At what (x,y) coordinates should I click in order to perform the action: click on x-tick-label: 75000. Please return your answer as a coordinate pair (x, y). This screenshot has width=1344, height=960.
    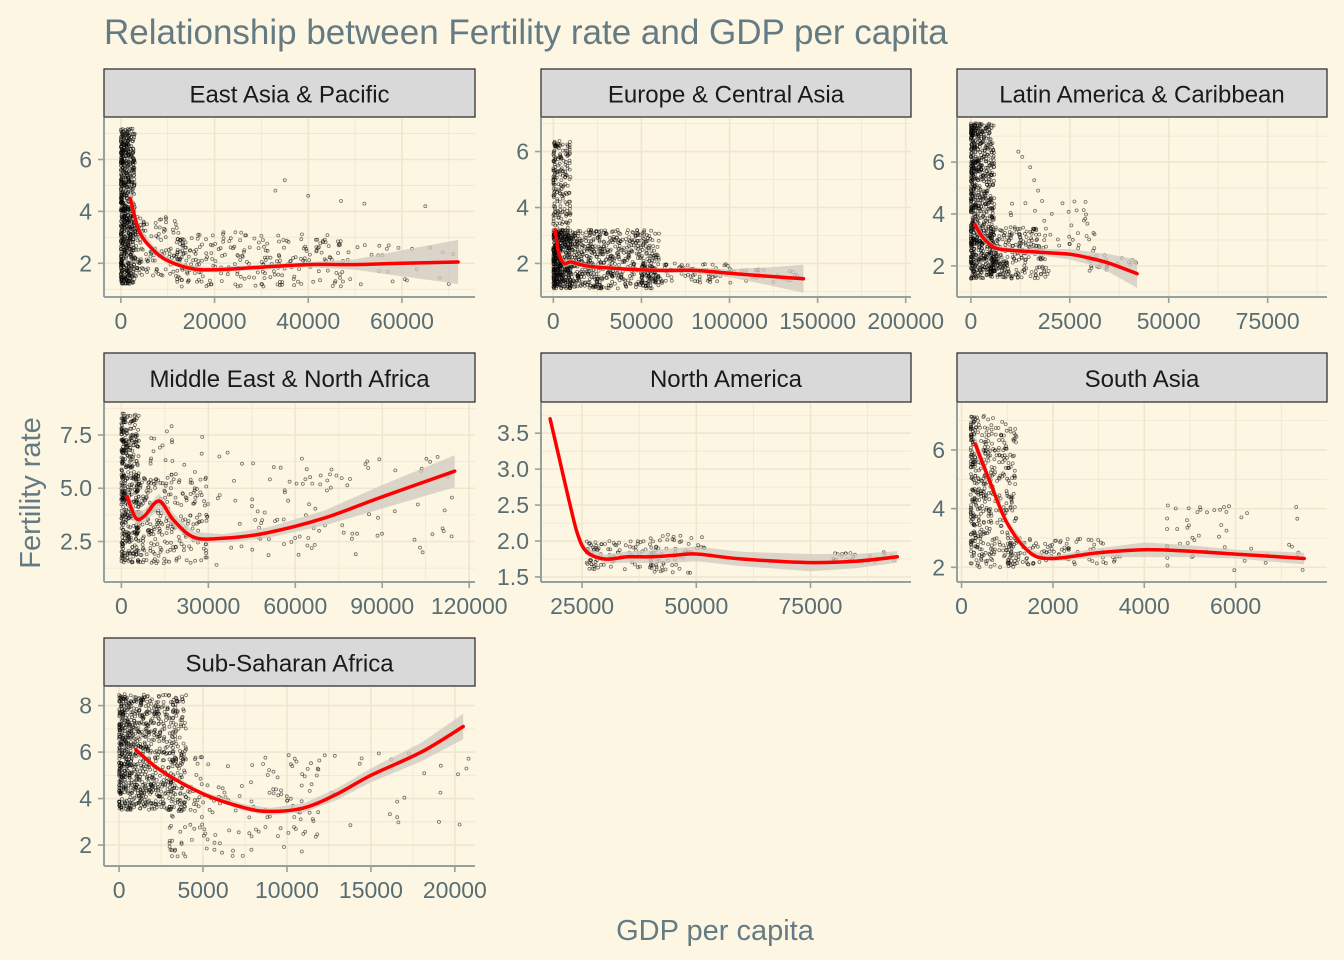
    Looking at the image, I should click on (1268, 321).